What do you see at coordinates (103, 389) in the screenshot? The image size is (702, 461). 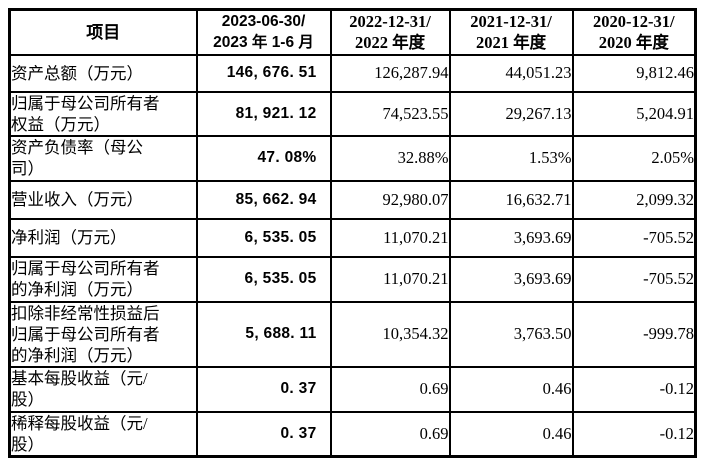 I see `row-label: 基本每股收益（元/ 股）` at bounding box center [103, 389].